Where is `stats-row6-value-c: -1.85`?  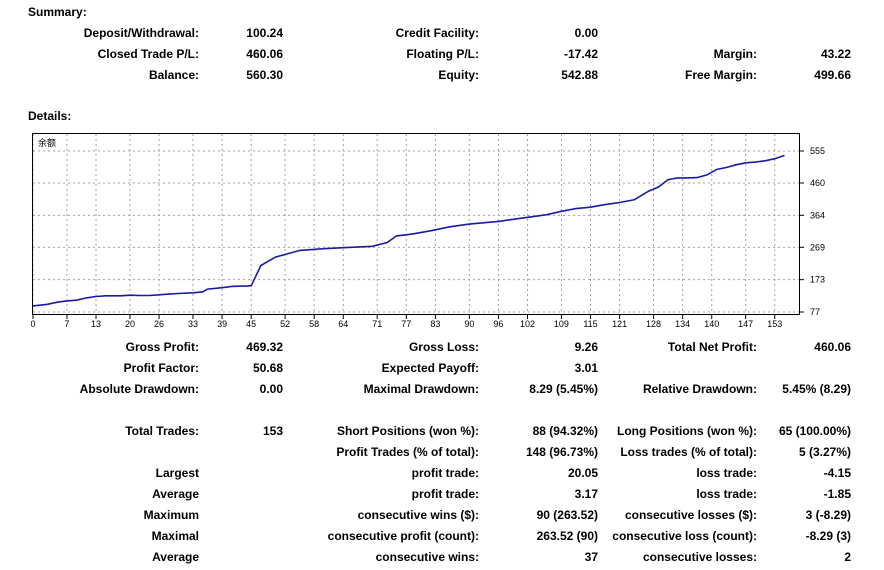 stats-row6-value-c: -1.85 is located at coordinates (837, 494).